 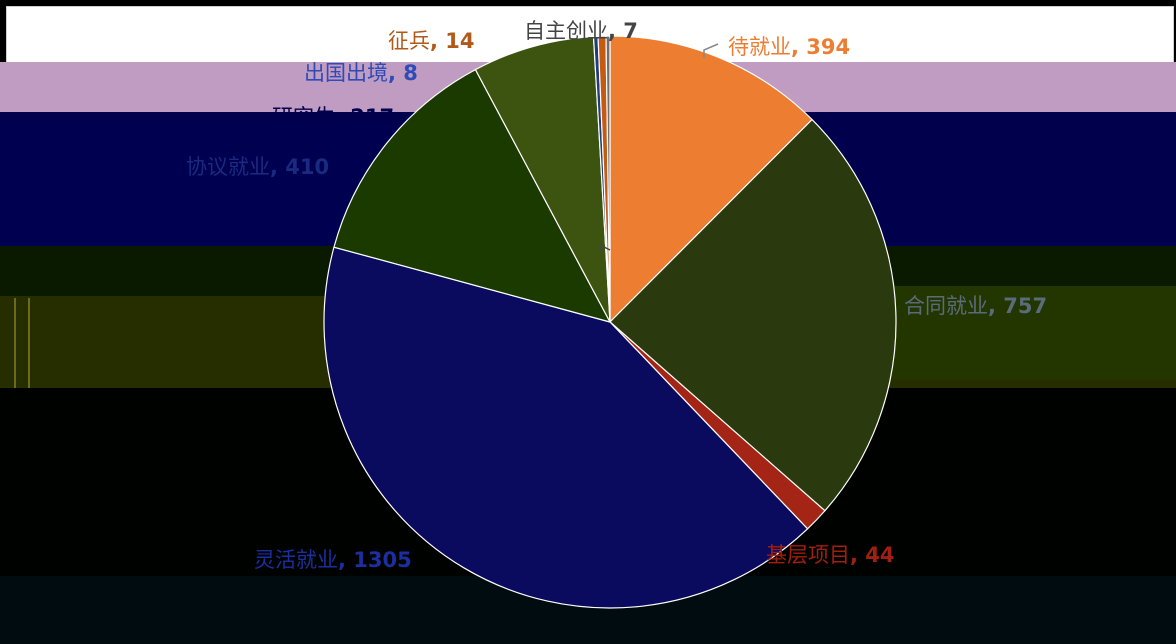 I want to click on data-label: 征兵, 14, so click(x=431, y=41).